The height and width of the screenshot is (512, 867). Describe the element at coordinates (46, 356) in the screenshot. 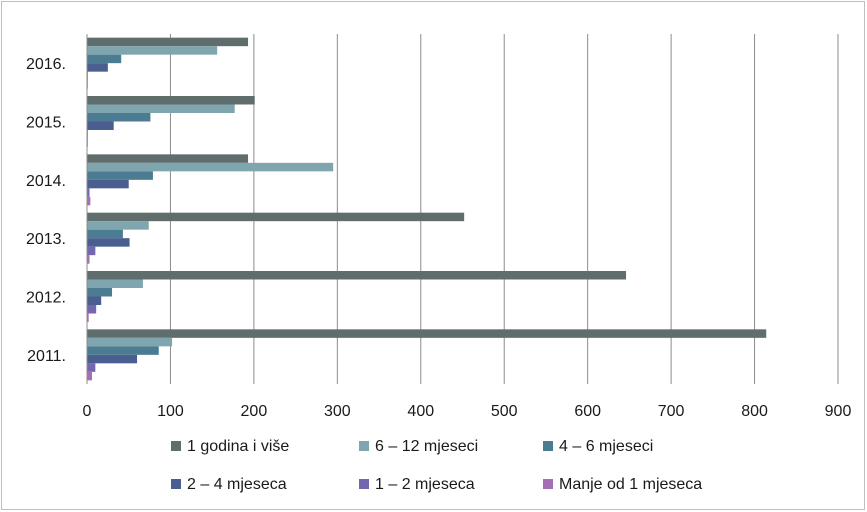

I see `category-label: 2011.` at that location.